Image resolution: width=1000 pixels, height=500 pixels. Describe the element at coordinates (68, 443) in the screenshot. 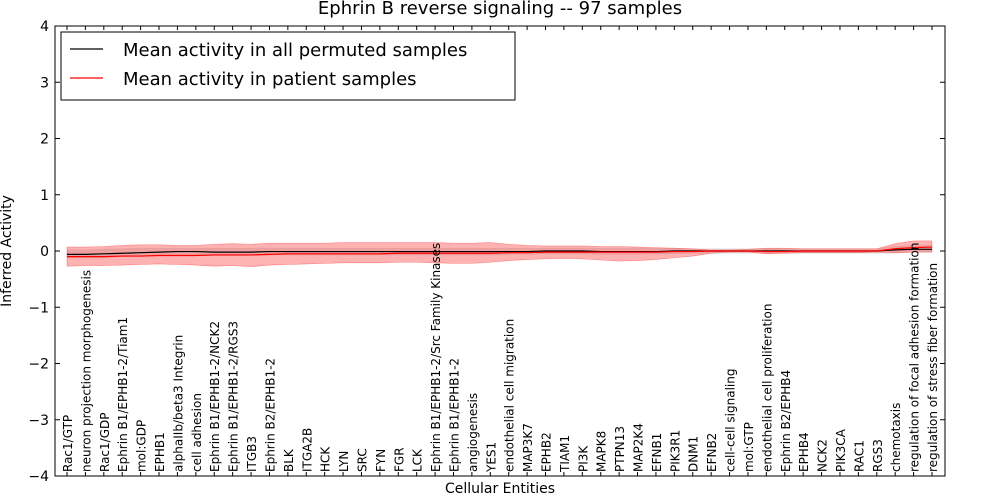

I see `x-tick-label: Rac1/GTP` at that location.